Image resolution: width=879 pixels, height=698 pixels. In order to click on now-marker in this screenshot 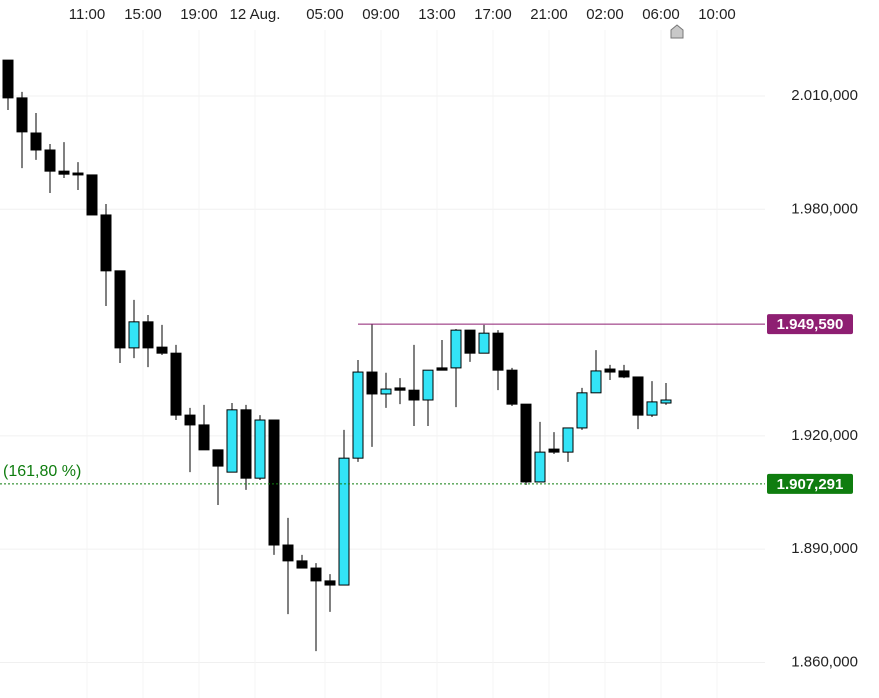, I will do `click(677, 31)`.